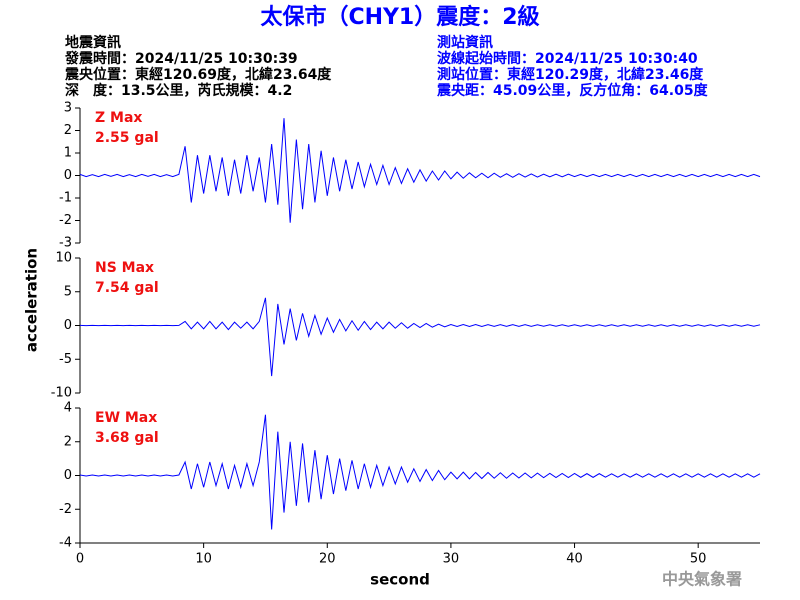  Describe the element at coordinates (702, 579) in the screenshot. I see `credit: 中央氣象署` at that location.